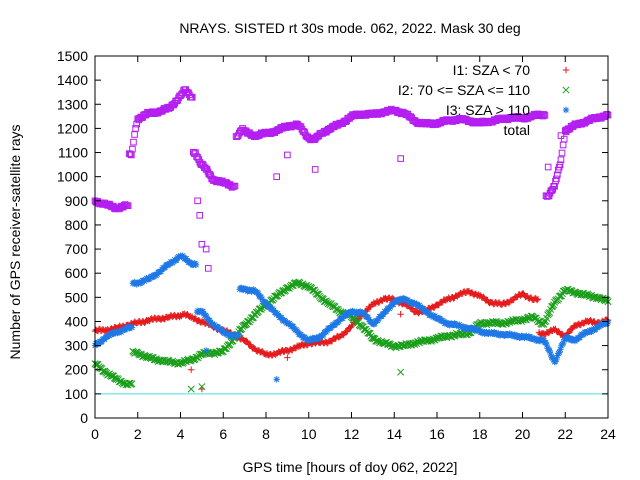  What do you see at coordinates (95, 434) in the screenshot?
I see `x-tick-label: 0` at bounding box center [95, 434].